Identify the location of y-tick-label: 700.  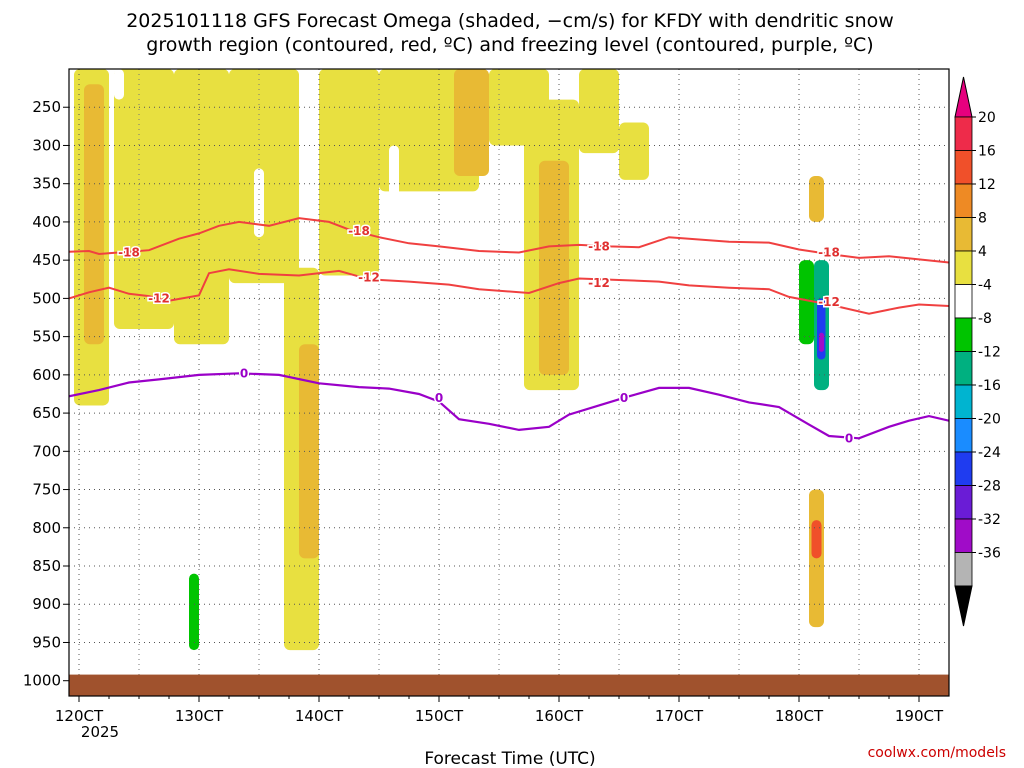
(46, 451).